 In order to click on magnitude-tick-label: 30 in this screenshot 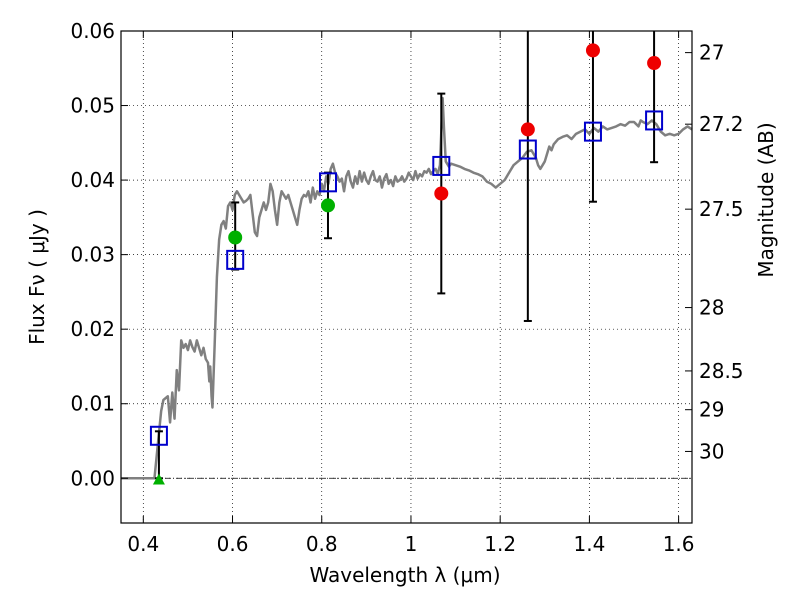, I will do `click(711, 451)`.